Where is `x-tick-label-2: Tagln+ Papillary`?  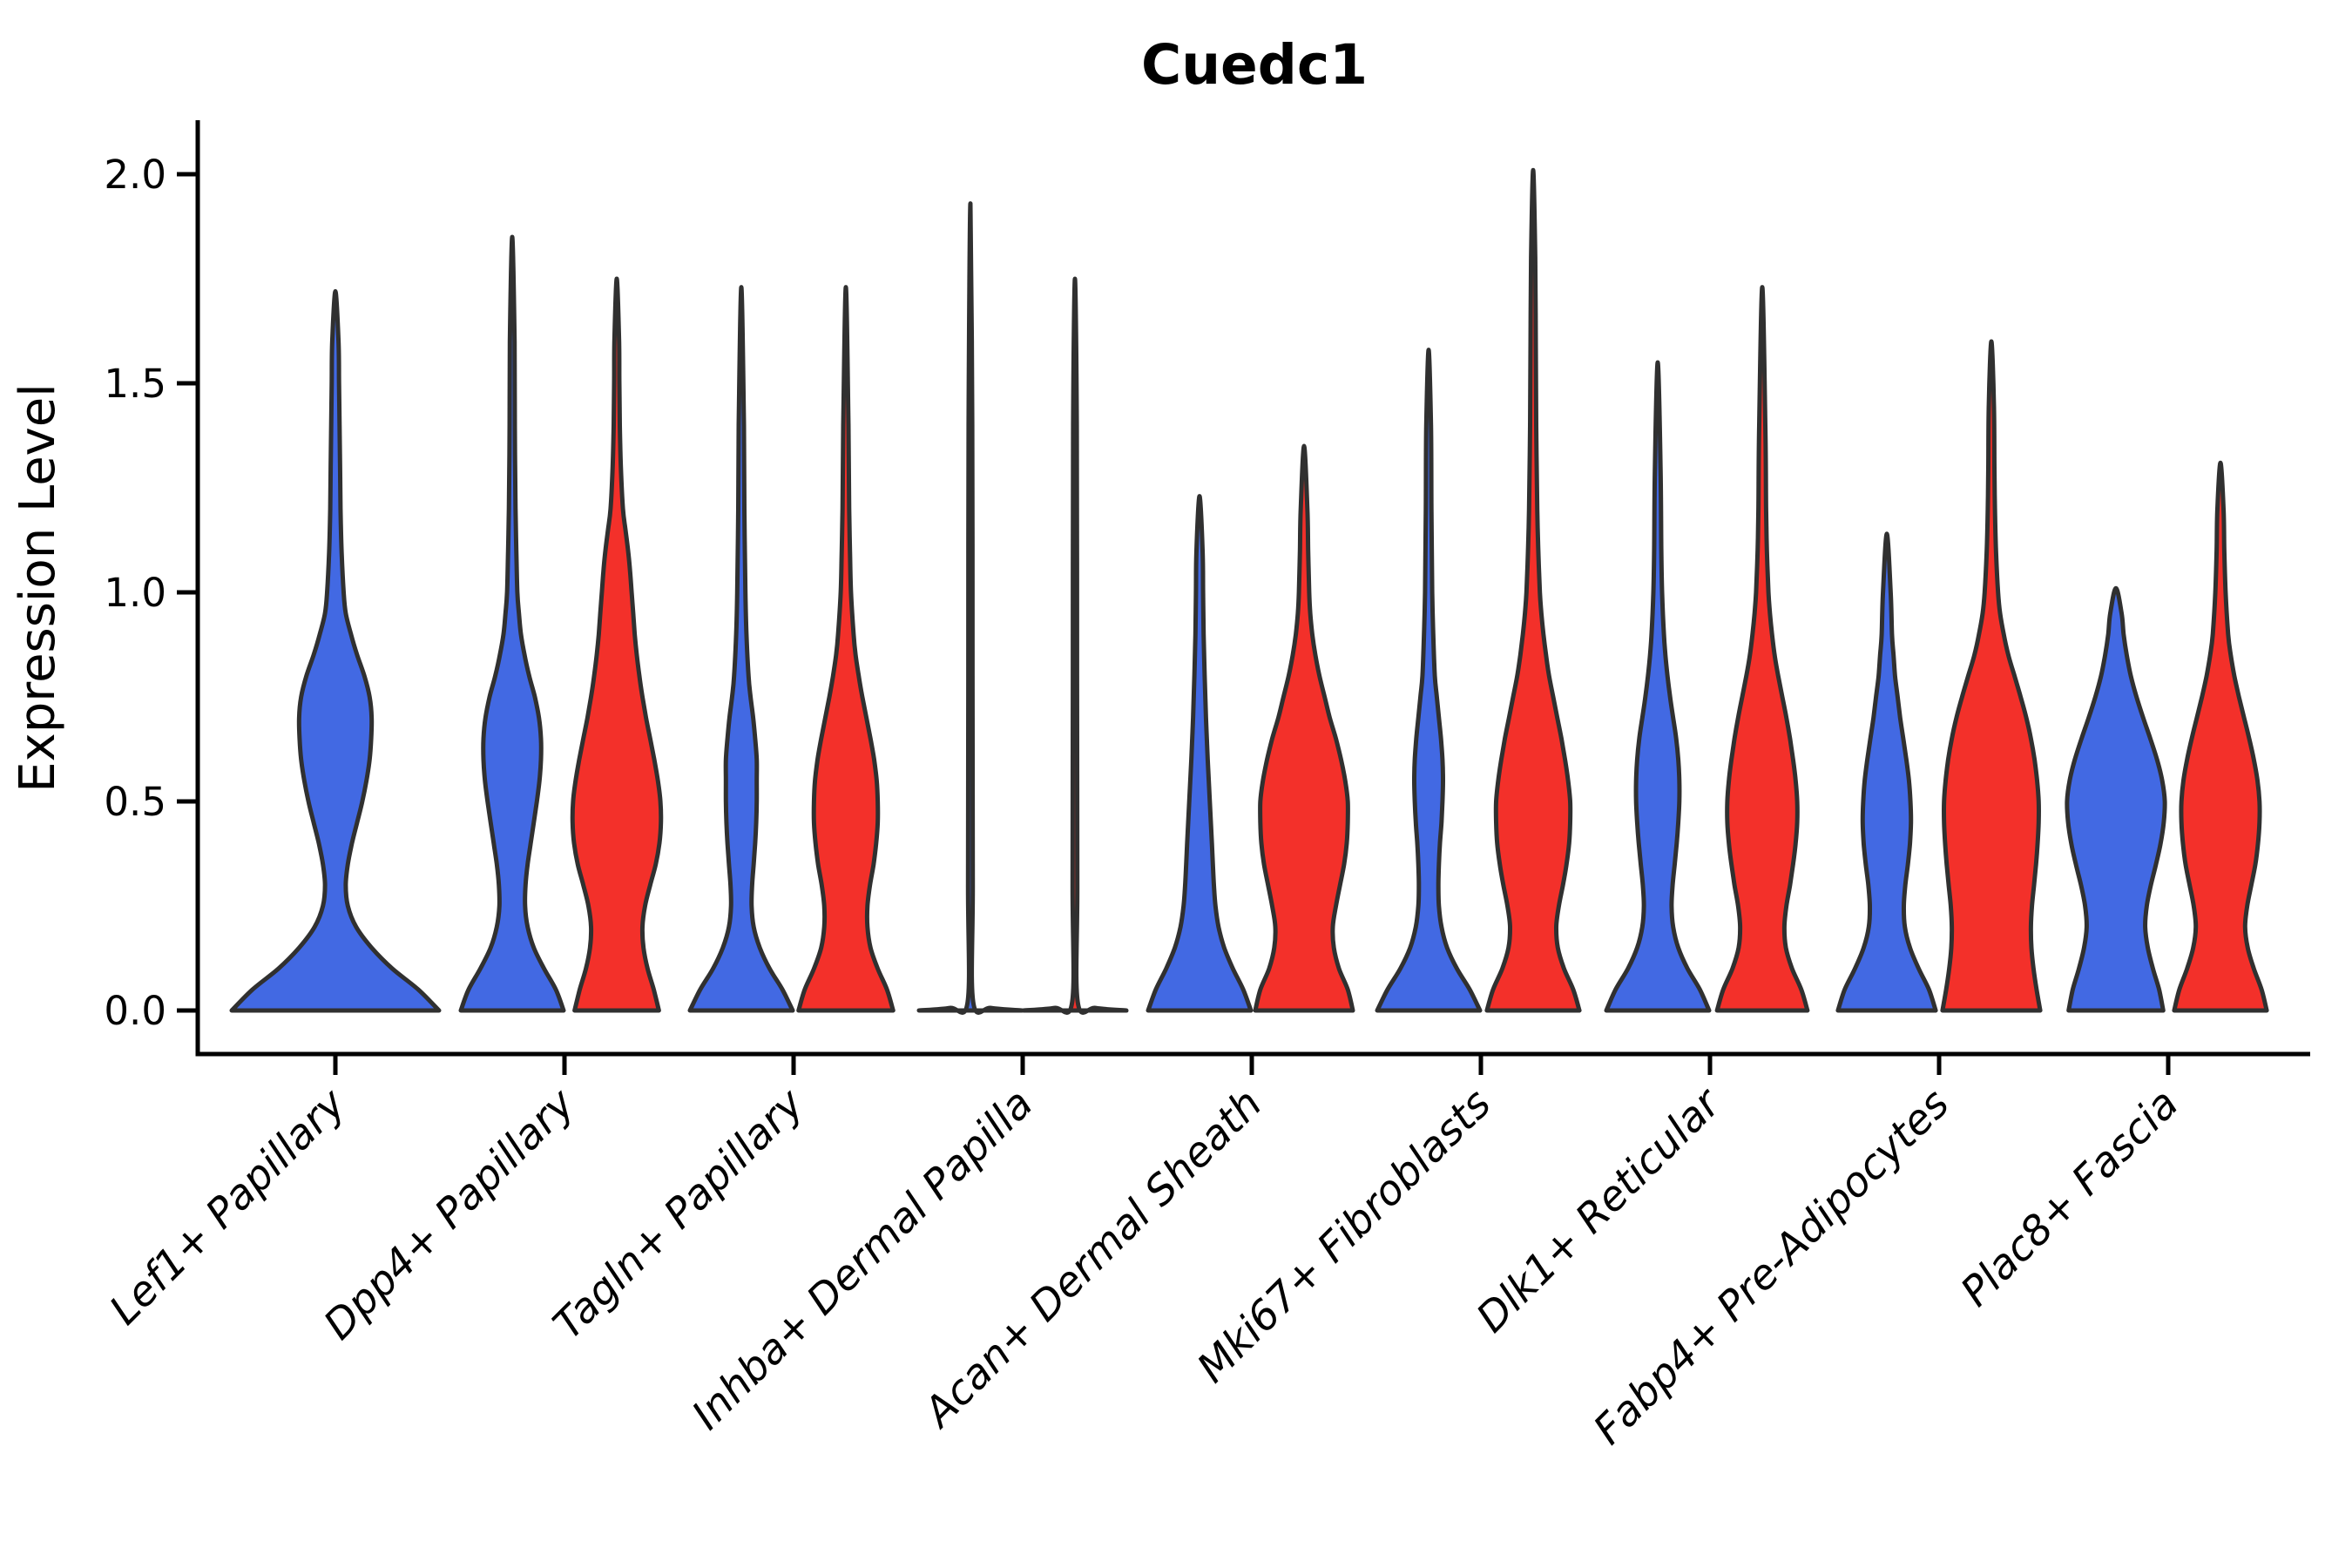 x-tick-label-2: Tagln+ Papillary is located at coordinates (679, 1214).